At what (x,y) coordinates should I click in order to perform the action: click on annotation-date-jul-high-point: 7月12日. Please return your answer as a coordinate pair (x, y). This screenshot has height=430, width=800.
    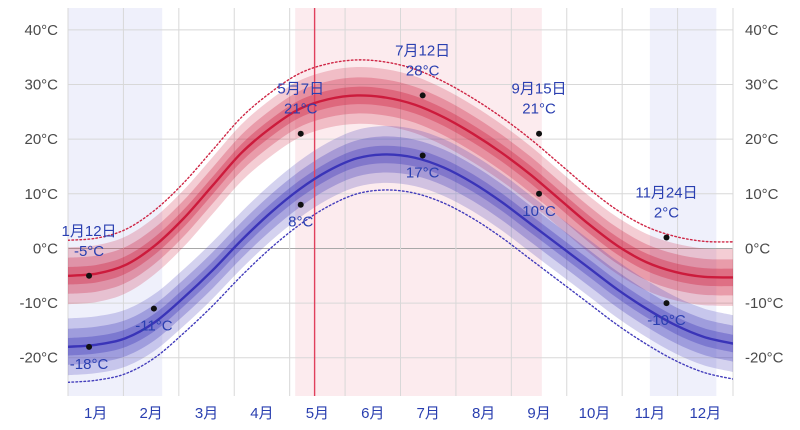
    Looking at the image, I should click on (422, 50).